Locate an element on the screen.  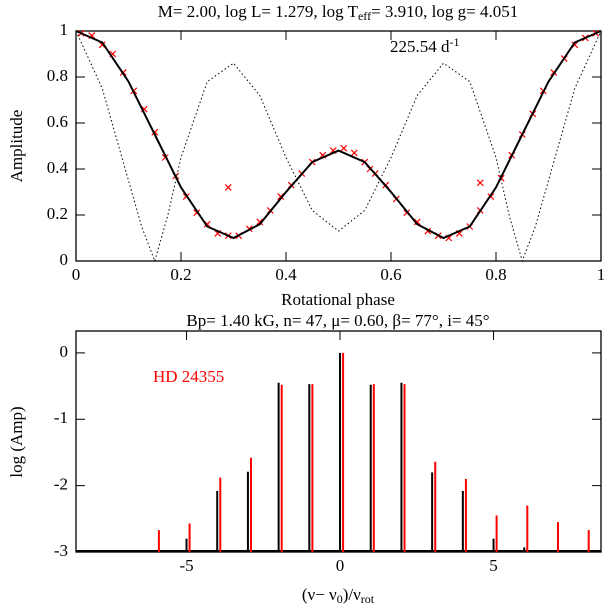
y-tick-label: -2 is located at coordinates (61, 484).